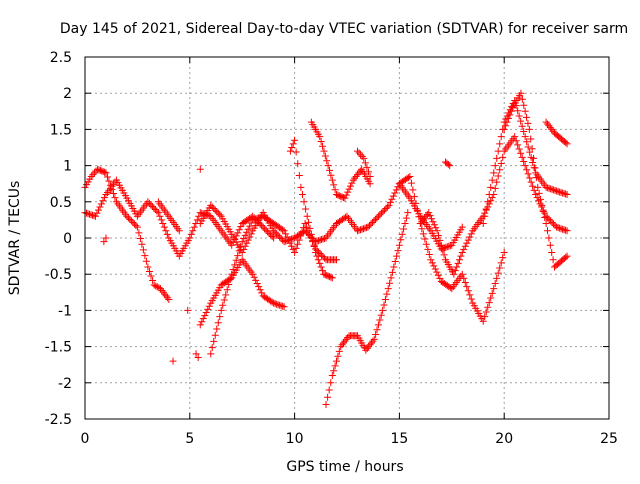 The height and width of the screenshot is (484, 640). Describe the element at coordinates (295, 439) in the screenshot. I see `x-tick-label: 10` at that location.